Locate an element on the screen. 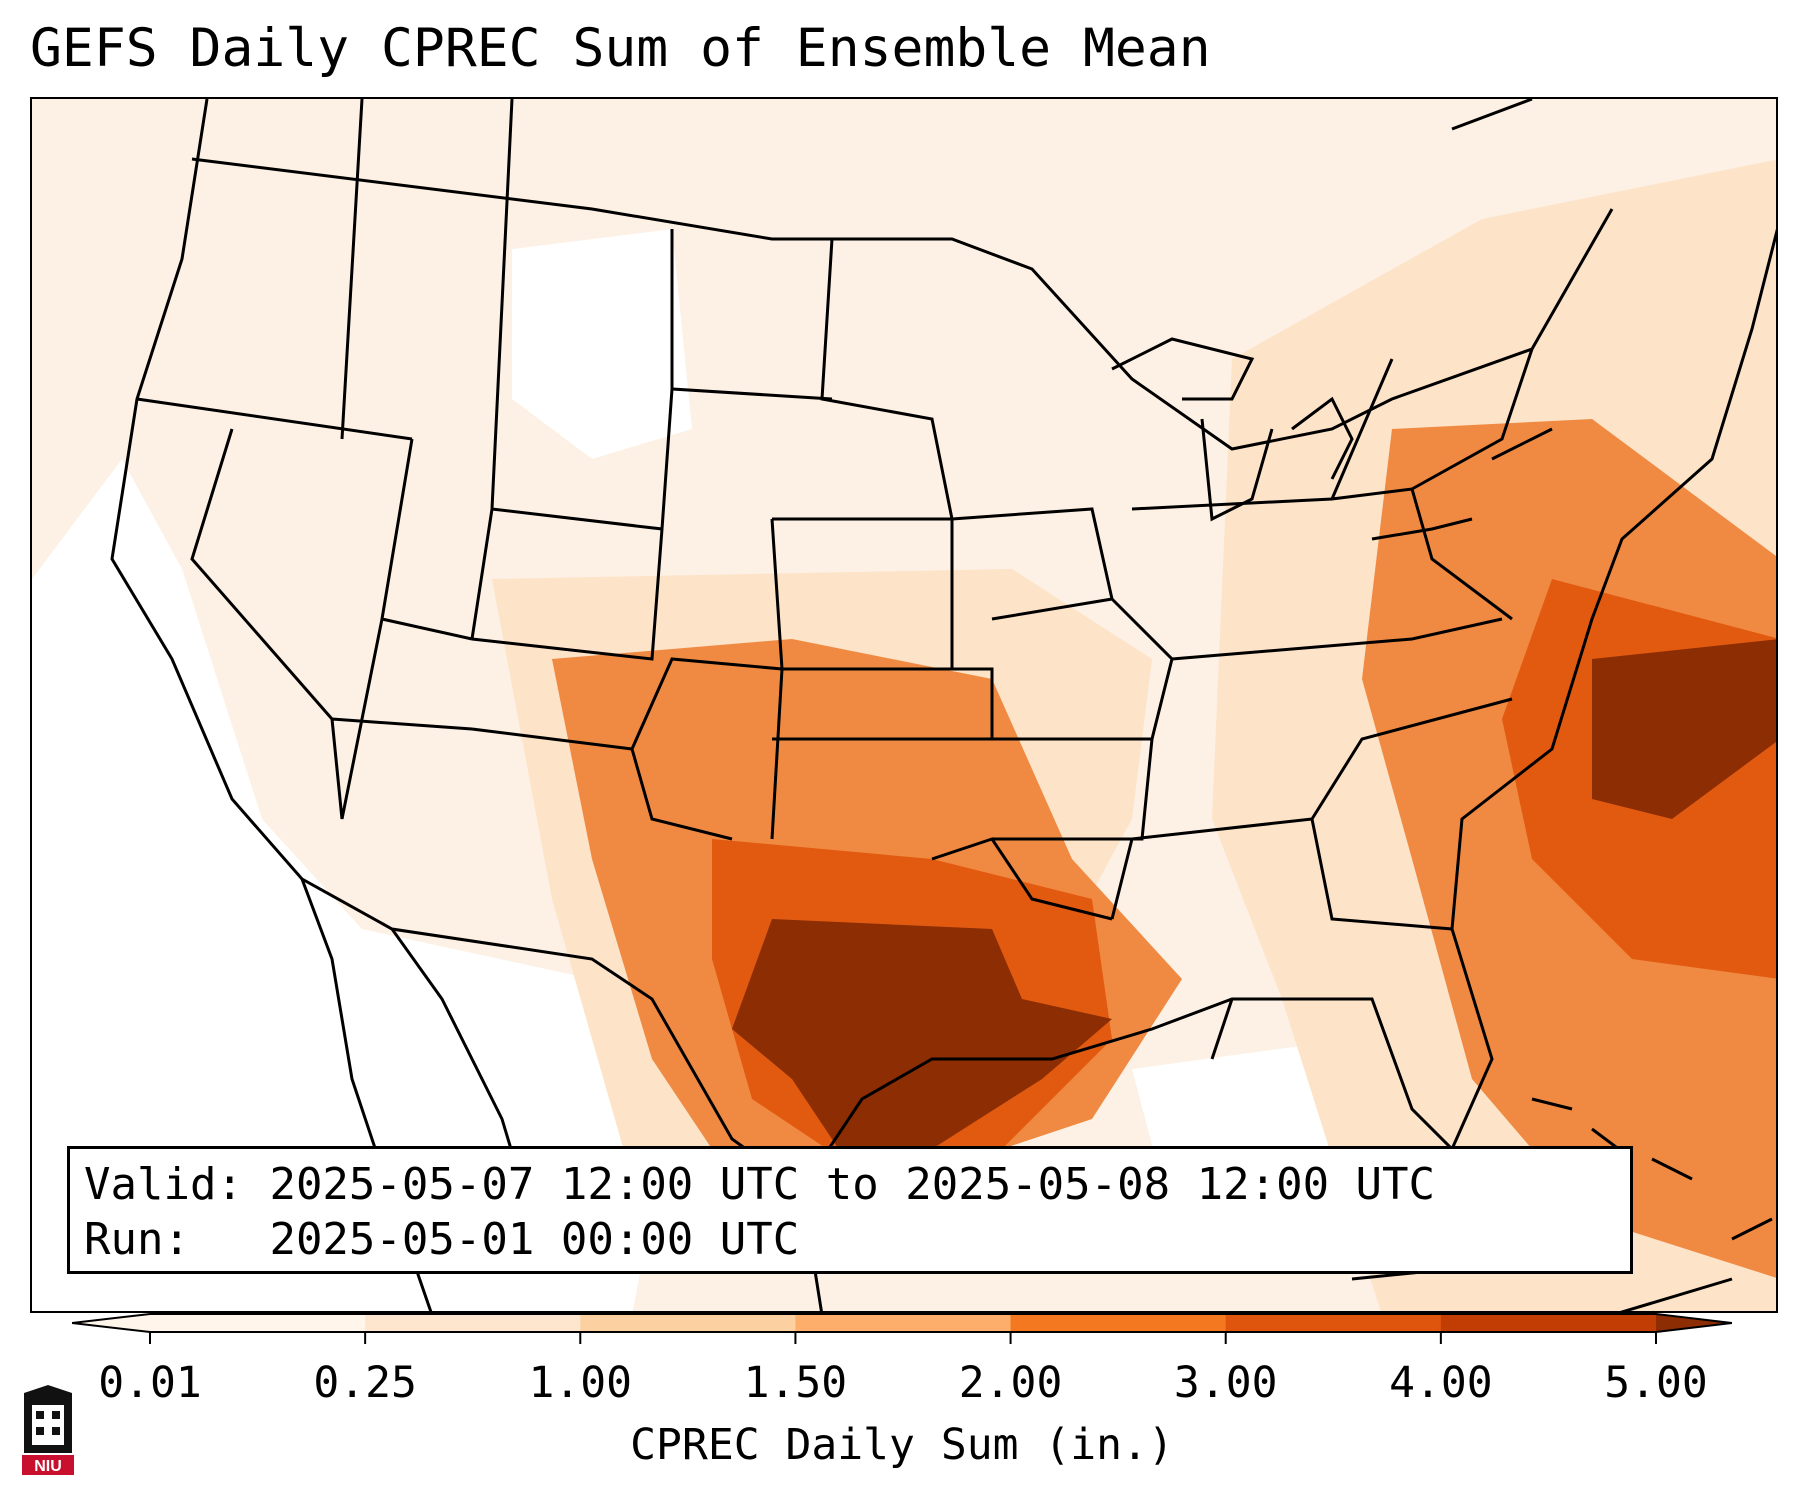 The height and width of the screenshot is (1500, 1803). colorbar-tick-label: 4.00 is located at coordinates (1441, 1383).